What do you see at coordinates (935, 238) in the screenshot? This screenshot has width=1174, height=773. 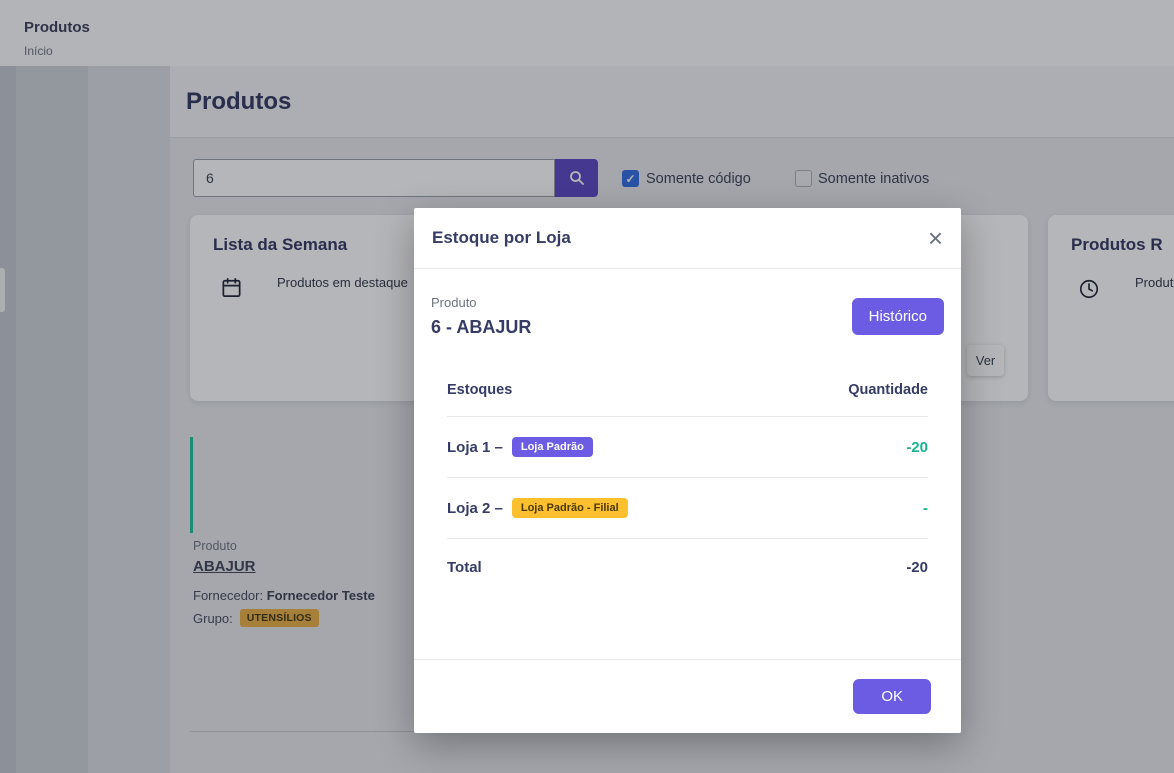 I see `close-icon: ×` at bounding box center [935, 238].